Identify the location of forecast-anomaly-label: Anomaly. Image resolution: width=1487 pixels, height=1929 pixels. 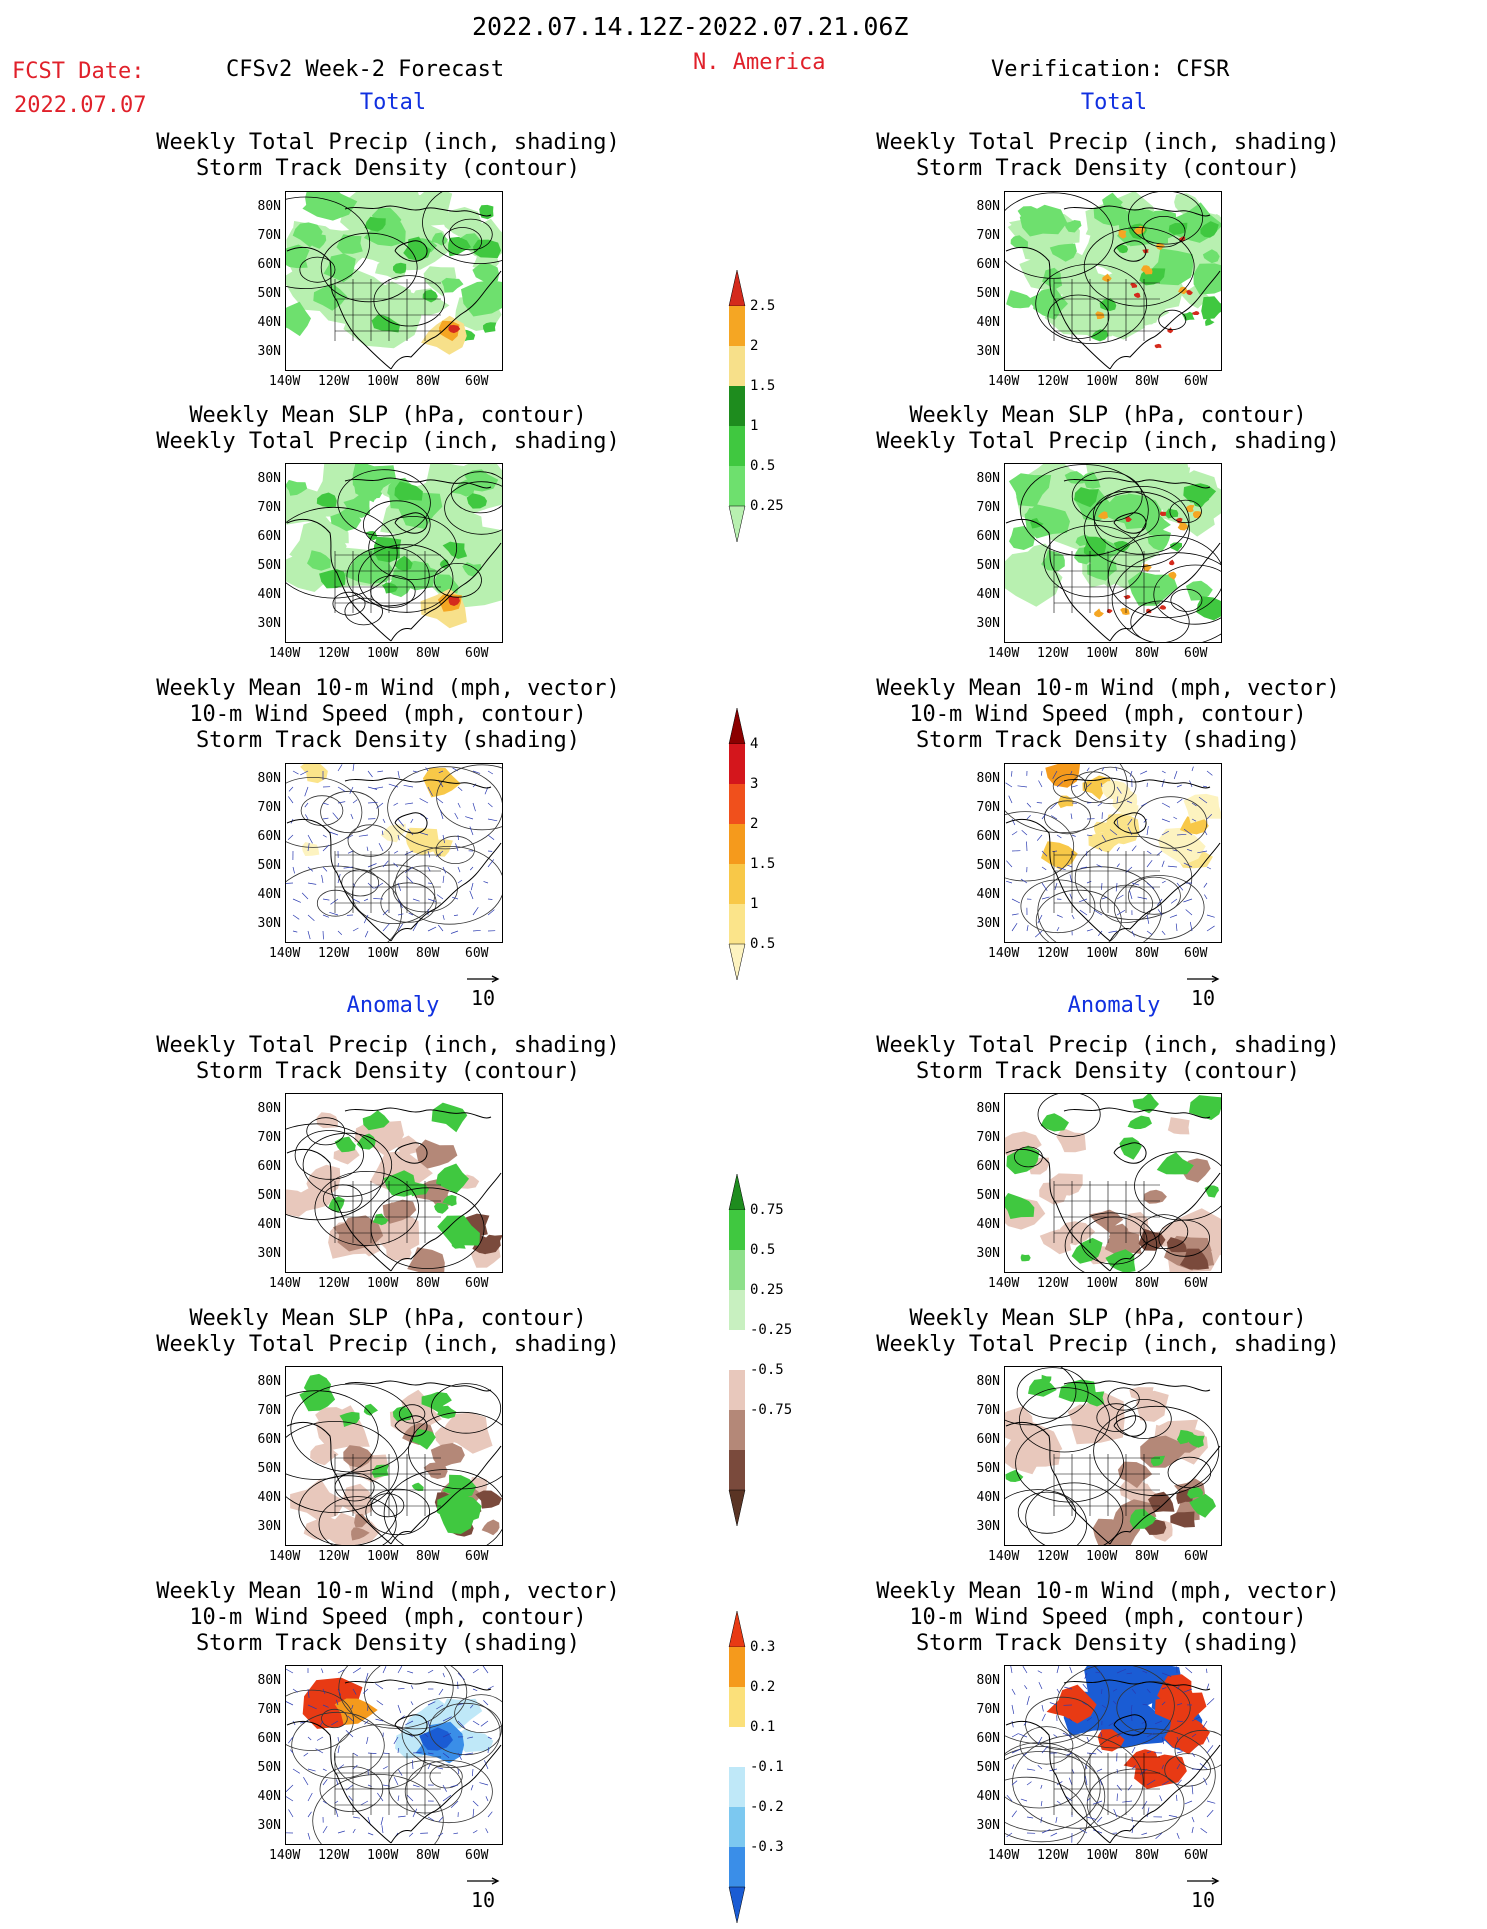
(393, 1006).